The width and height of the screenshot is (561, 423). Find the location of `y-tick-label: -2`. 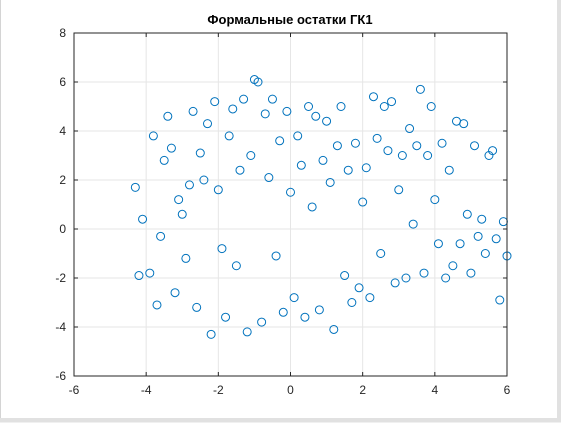

y-tick-label: -2 is located at coordinates (60, 278).